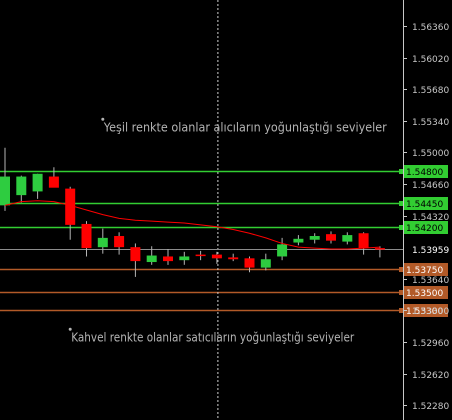  Describe the element at coordinates (430, 344) in the screenshot. I see `price-axis-tick-label: 1.52960` at that location.